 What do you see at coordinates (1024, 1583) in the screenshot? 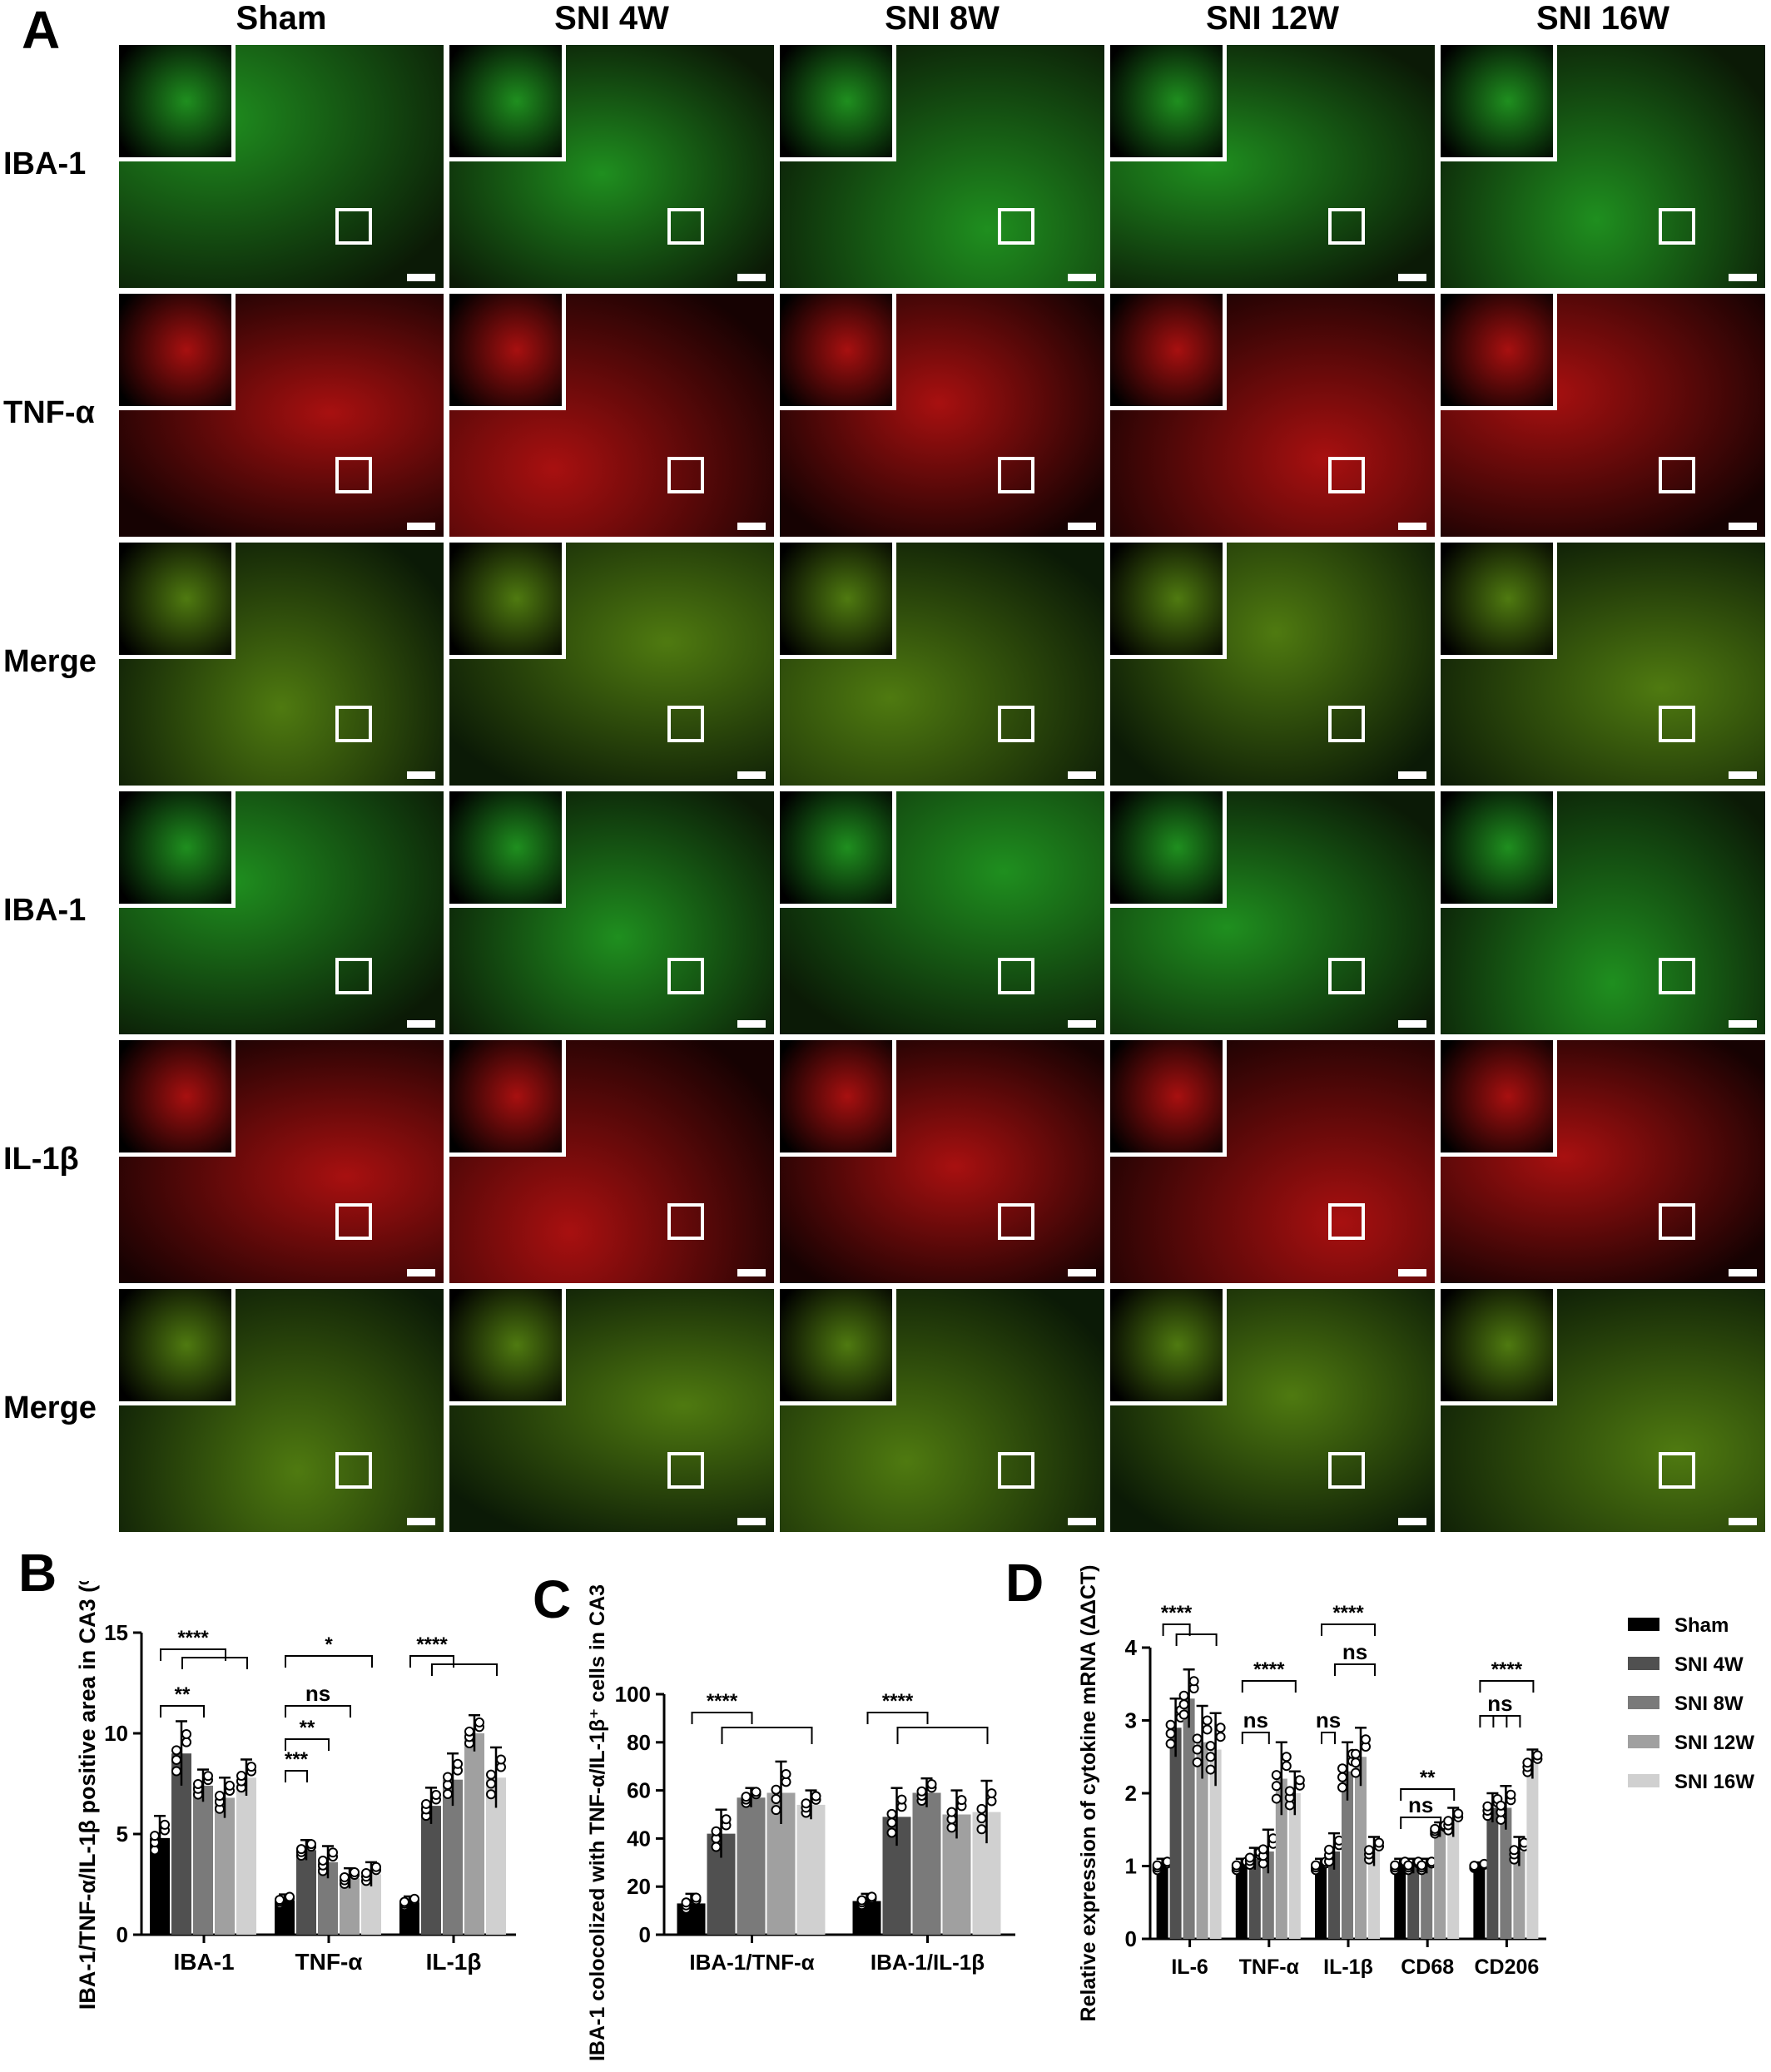
I see `panel-label-d: D` at bounding box center [1024, 1583].